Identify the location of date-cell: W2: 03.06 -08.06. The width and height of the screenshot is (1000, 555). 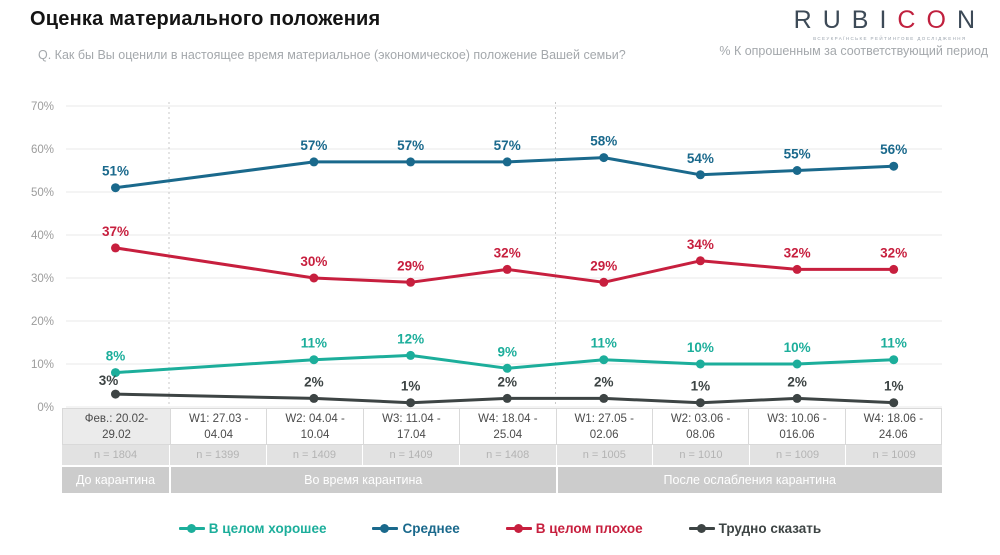
(699, 426).